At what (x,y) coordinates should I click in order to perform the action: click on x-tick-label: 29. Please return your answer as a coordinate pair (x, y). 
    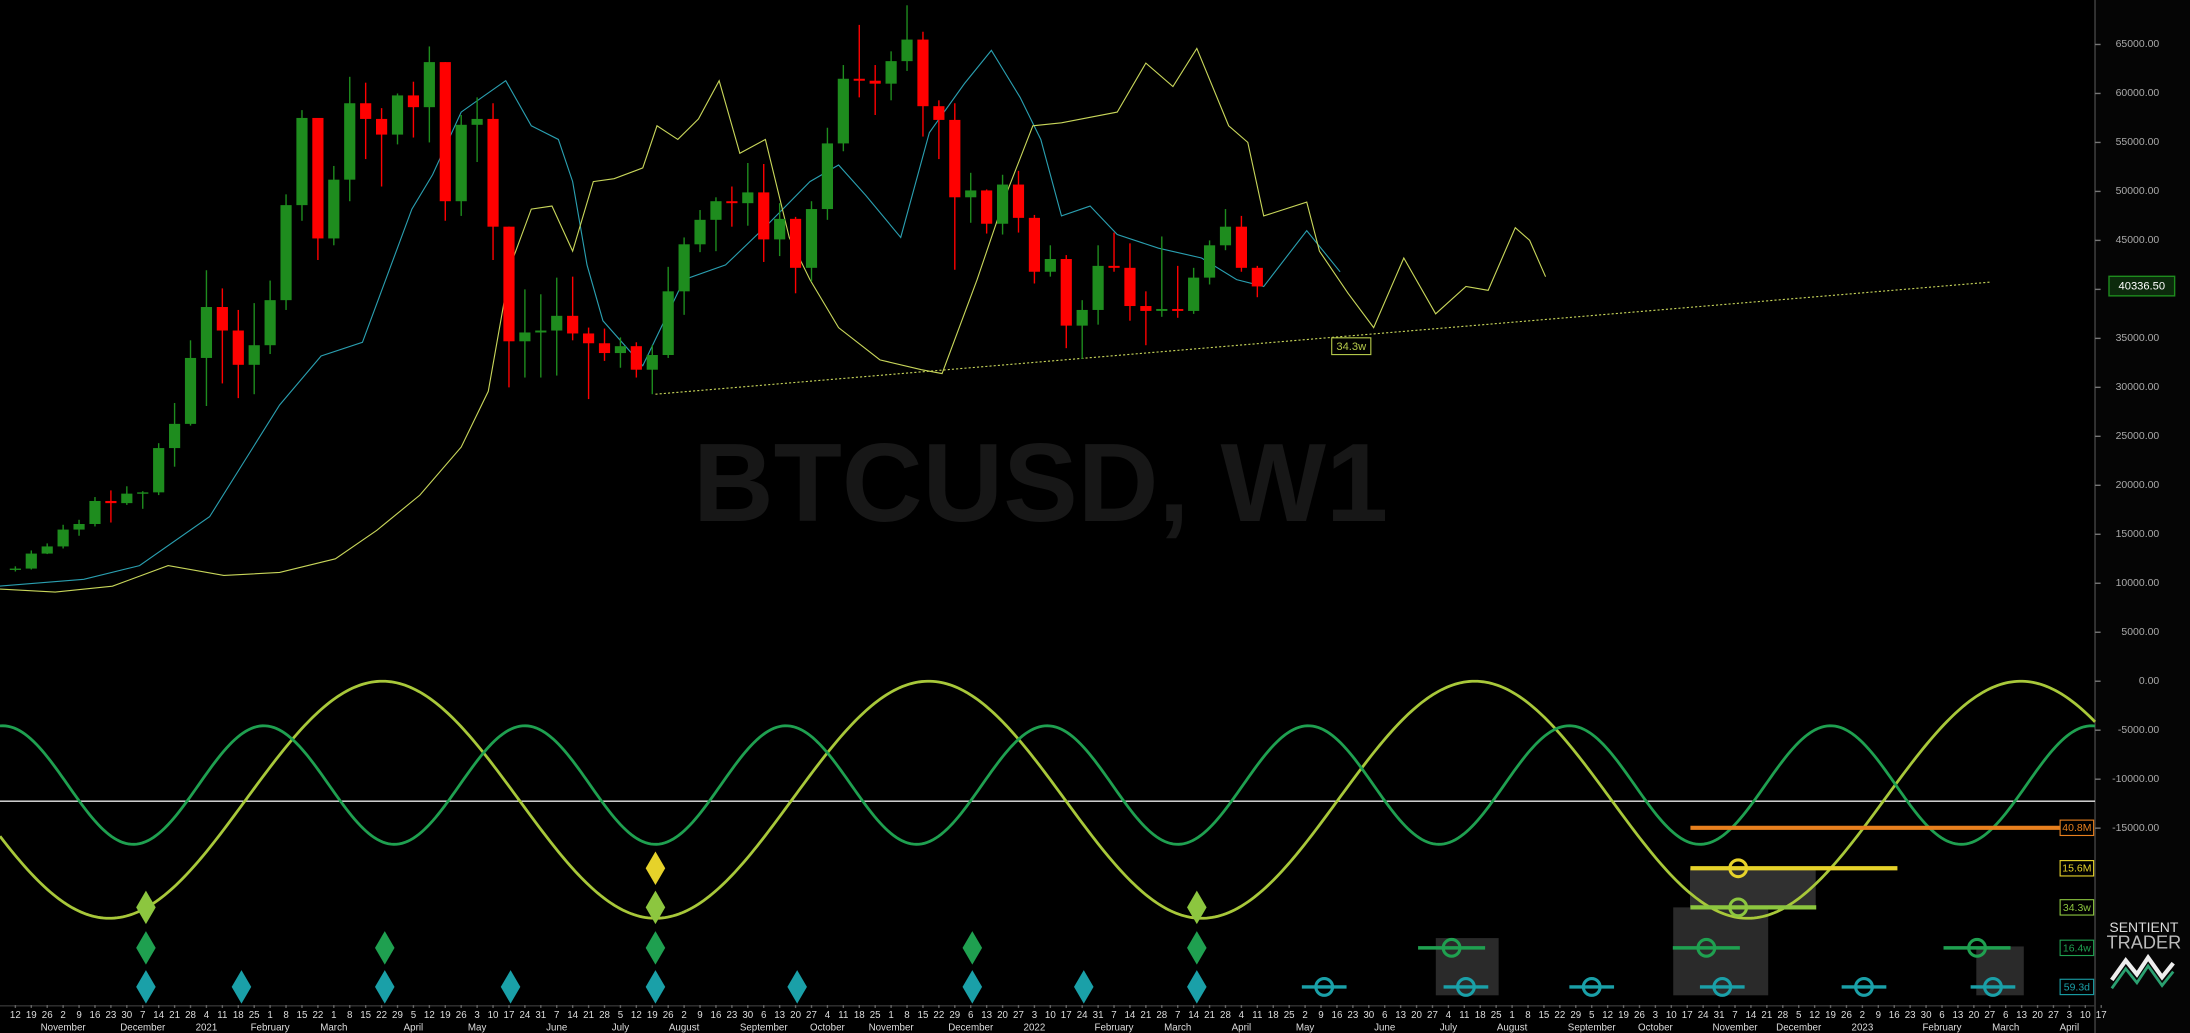
    Looking at the image, I should click on (954, 1015).